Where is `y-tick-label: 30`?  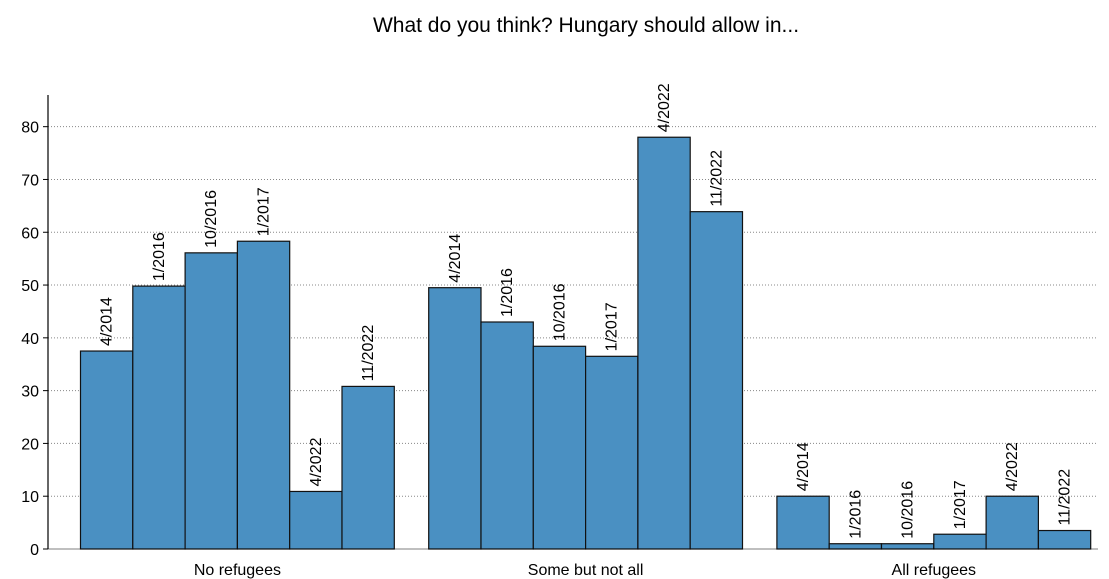 y-tick-label: 30 is located at coordinates (30, 392).